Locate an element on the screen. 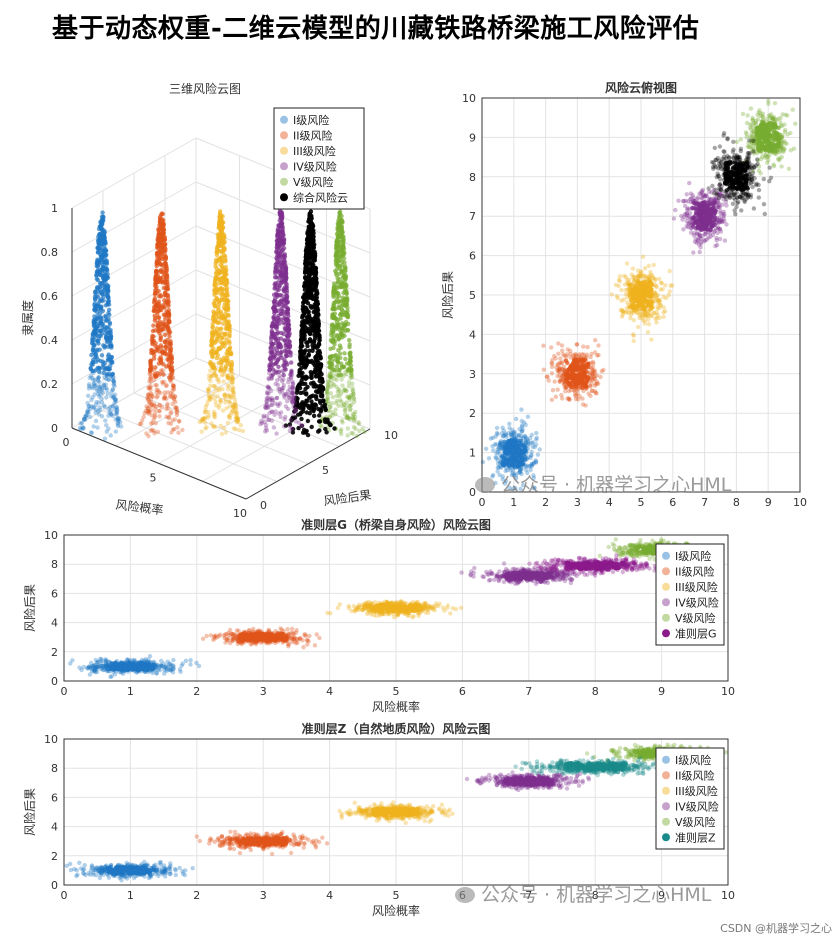 The width and height of the screenshot is (840, 942). x-tick-label: 5 is located at coordinates (153, 478).